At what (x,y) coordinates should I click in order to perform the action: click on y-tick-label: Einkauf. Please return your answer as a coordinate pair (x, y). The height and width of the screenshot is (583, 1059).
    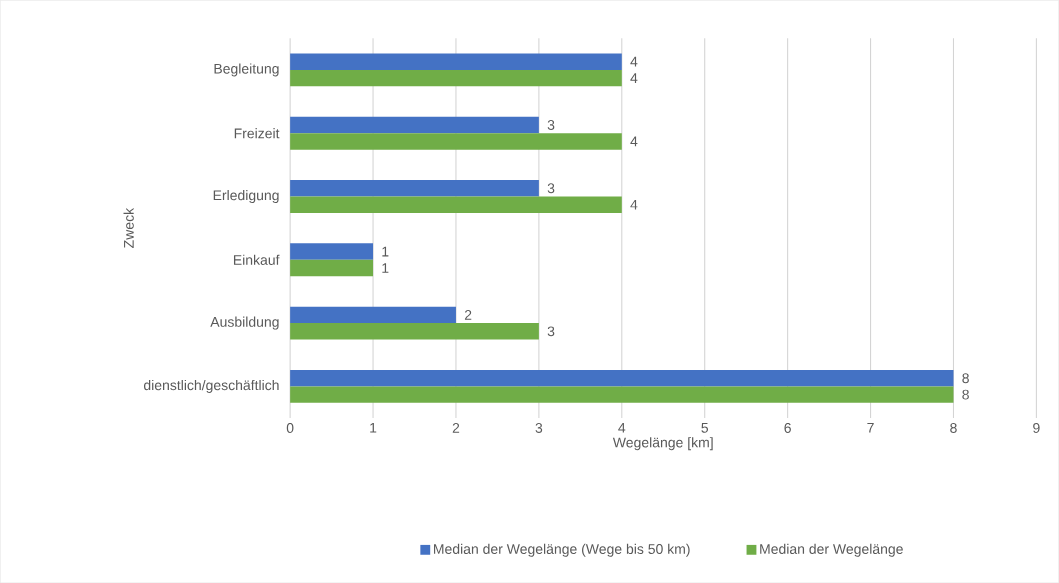
    Looking at the image, I should click on (256, 259).